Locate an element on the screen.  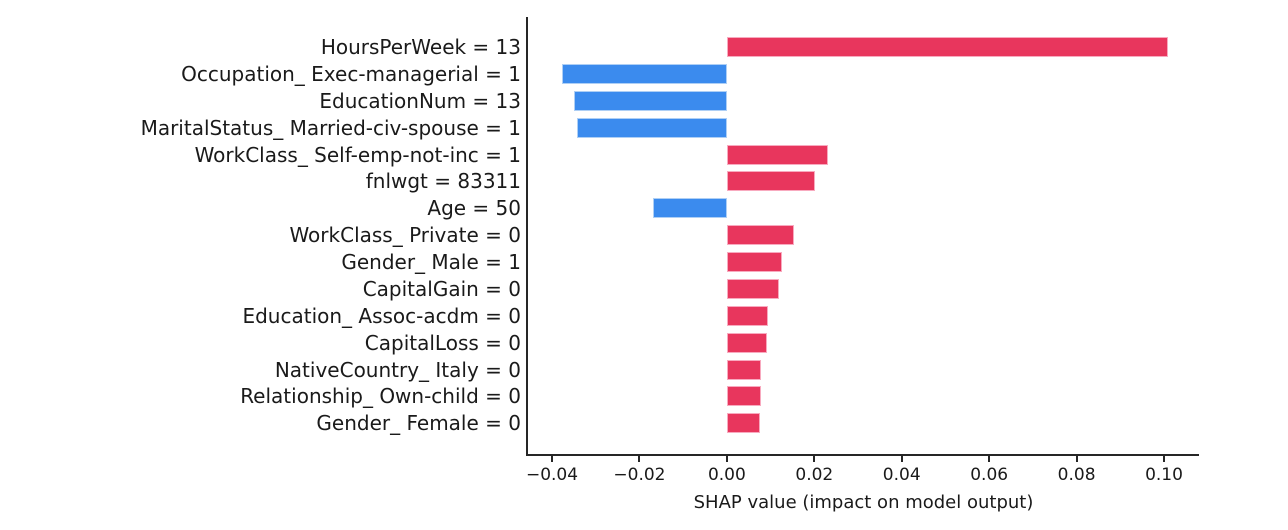
x-axis-title: SHAP value (impact on model output) is located at coordinates (863, 502).